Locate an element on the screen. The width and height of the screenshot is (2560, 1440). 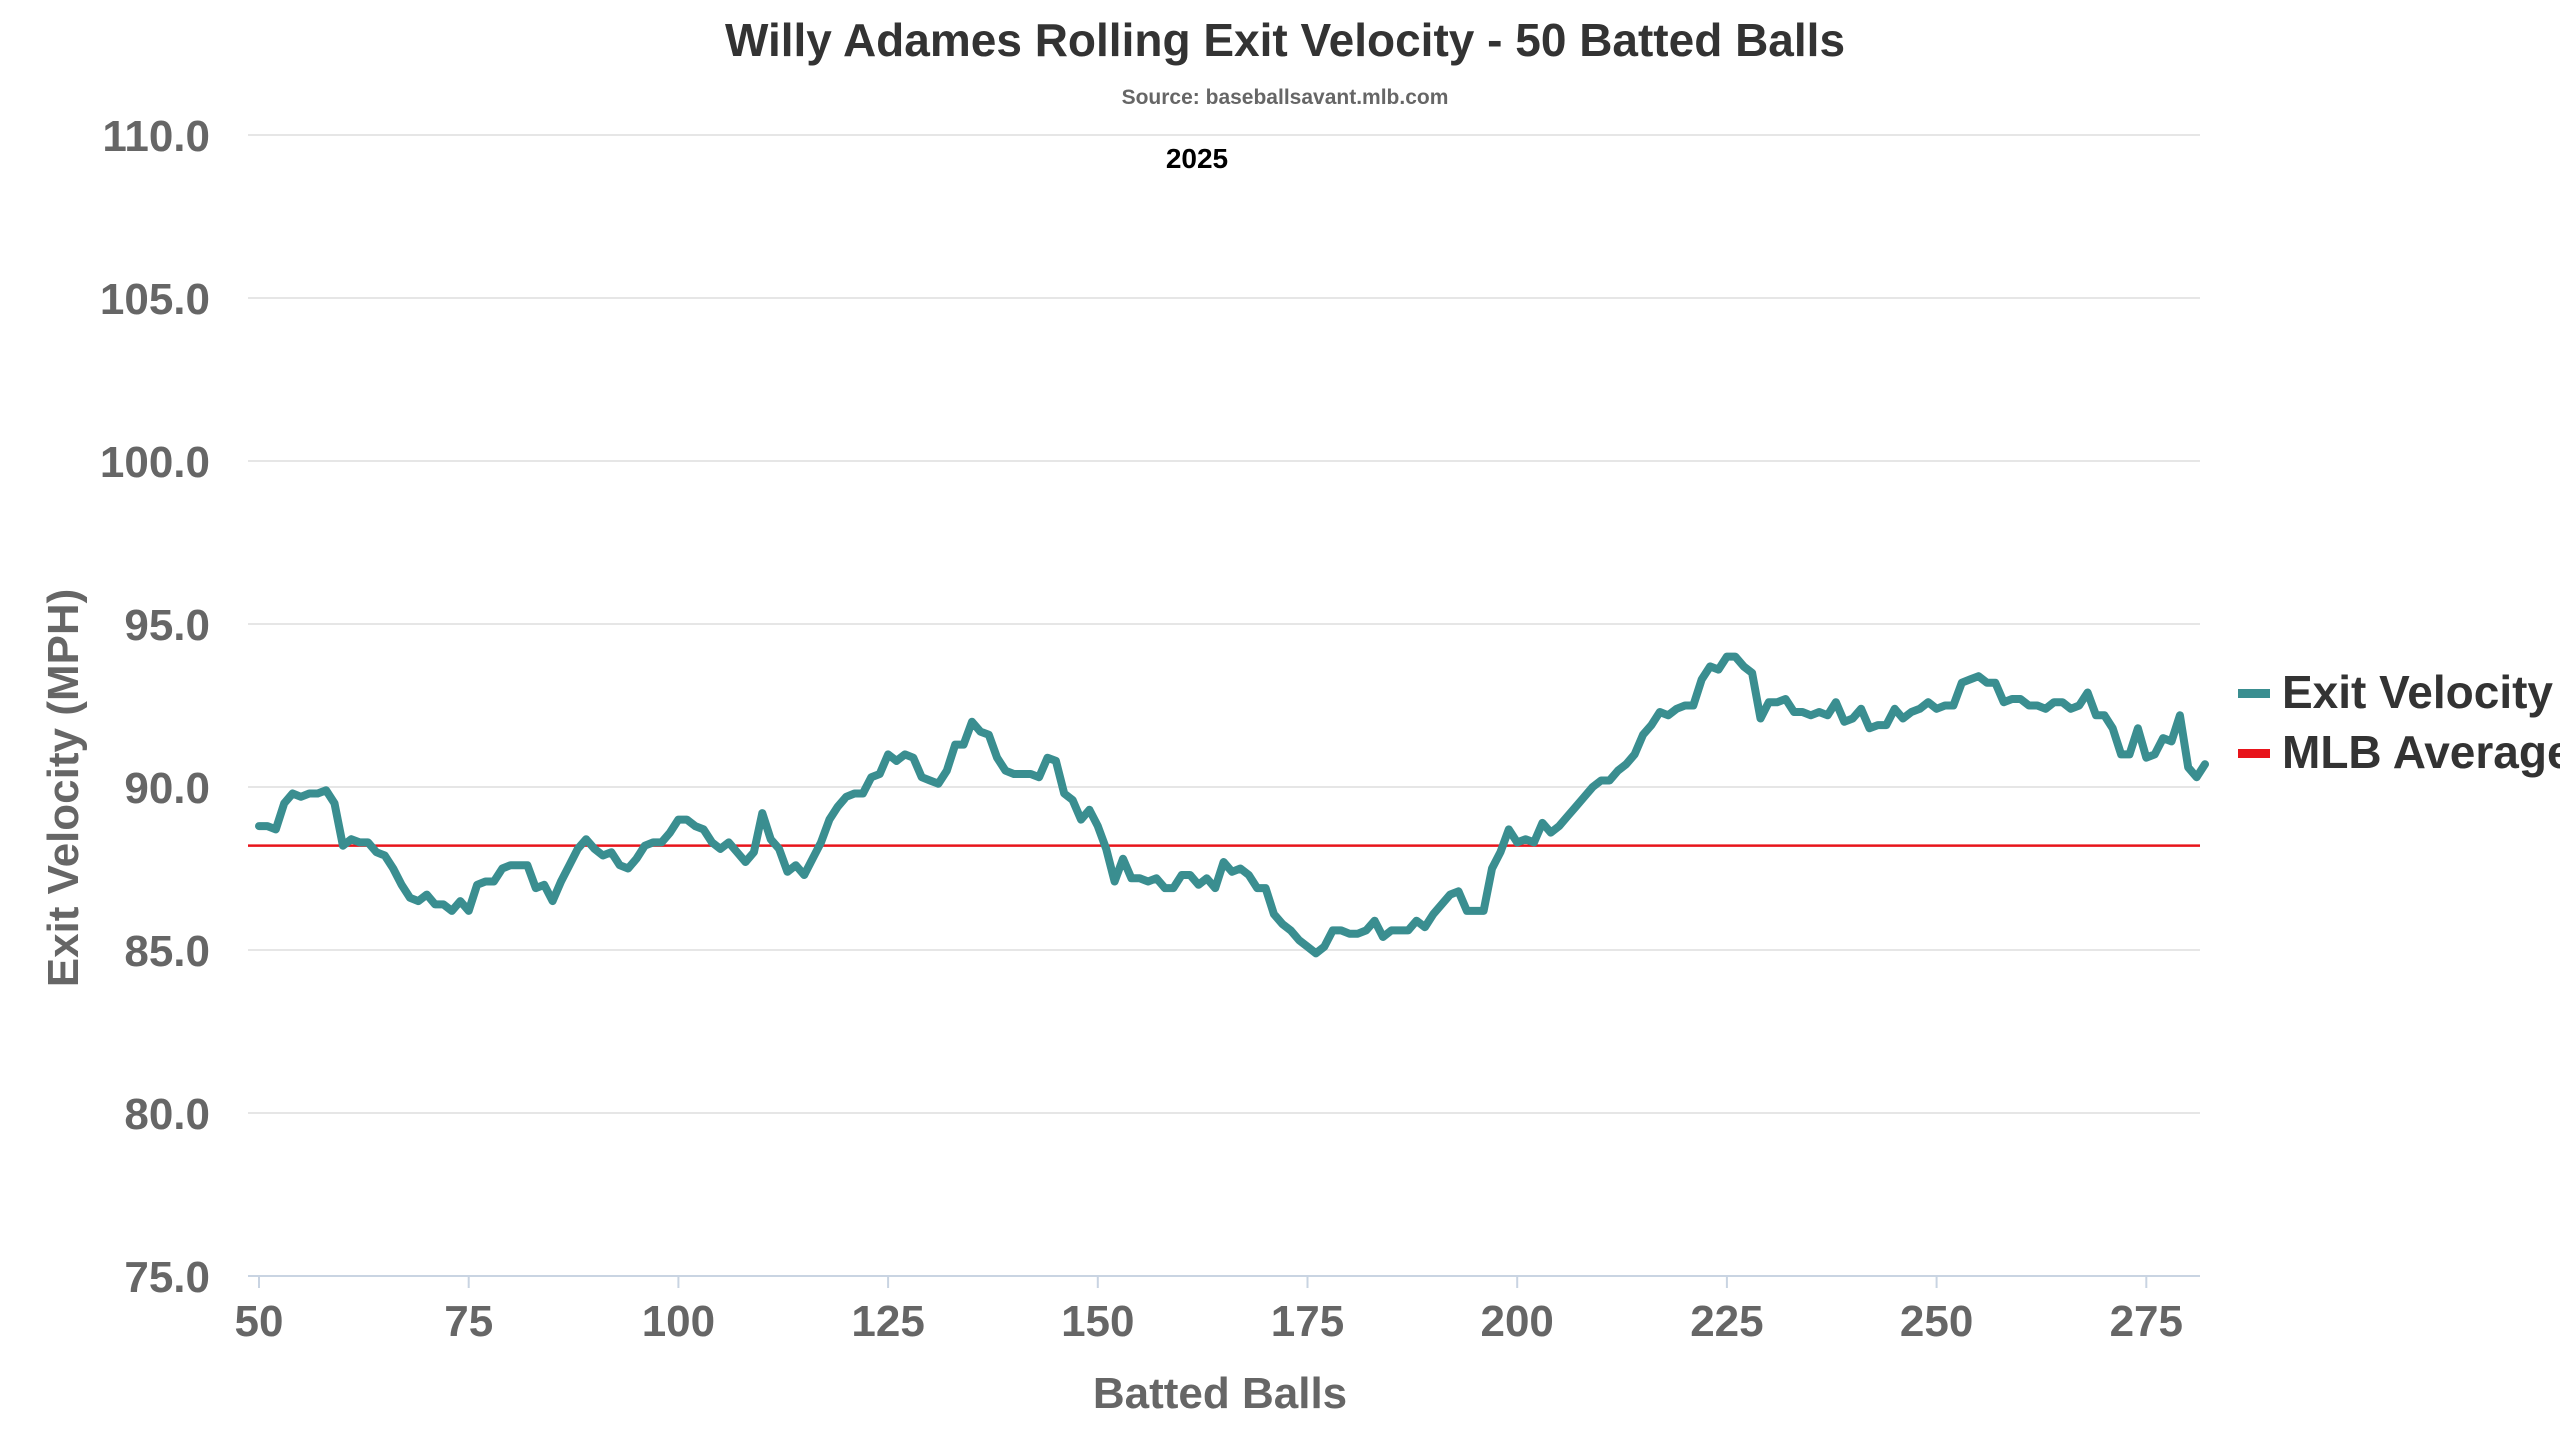
y-tick-label: 90.0 is located at coordinates (167, 788).